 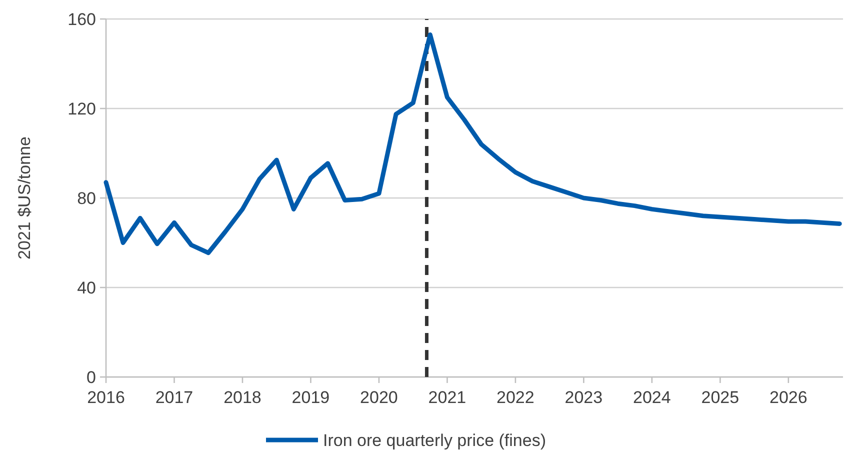 I want to click on y-tick-label: 120, so click(x=82, y=108).